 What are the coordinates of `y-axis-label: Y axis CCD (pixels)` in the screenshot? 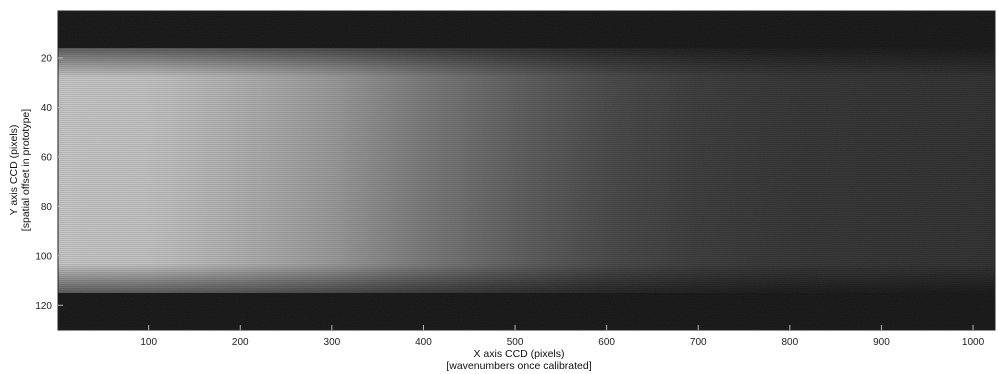 It's located at (14, 170).